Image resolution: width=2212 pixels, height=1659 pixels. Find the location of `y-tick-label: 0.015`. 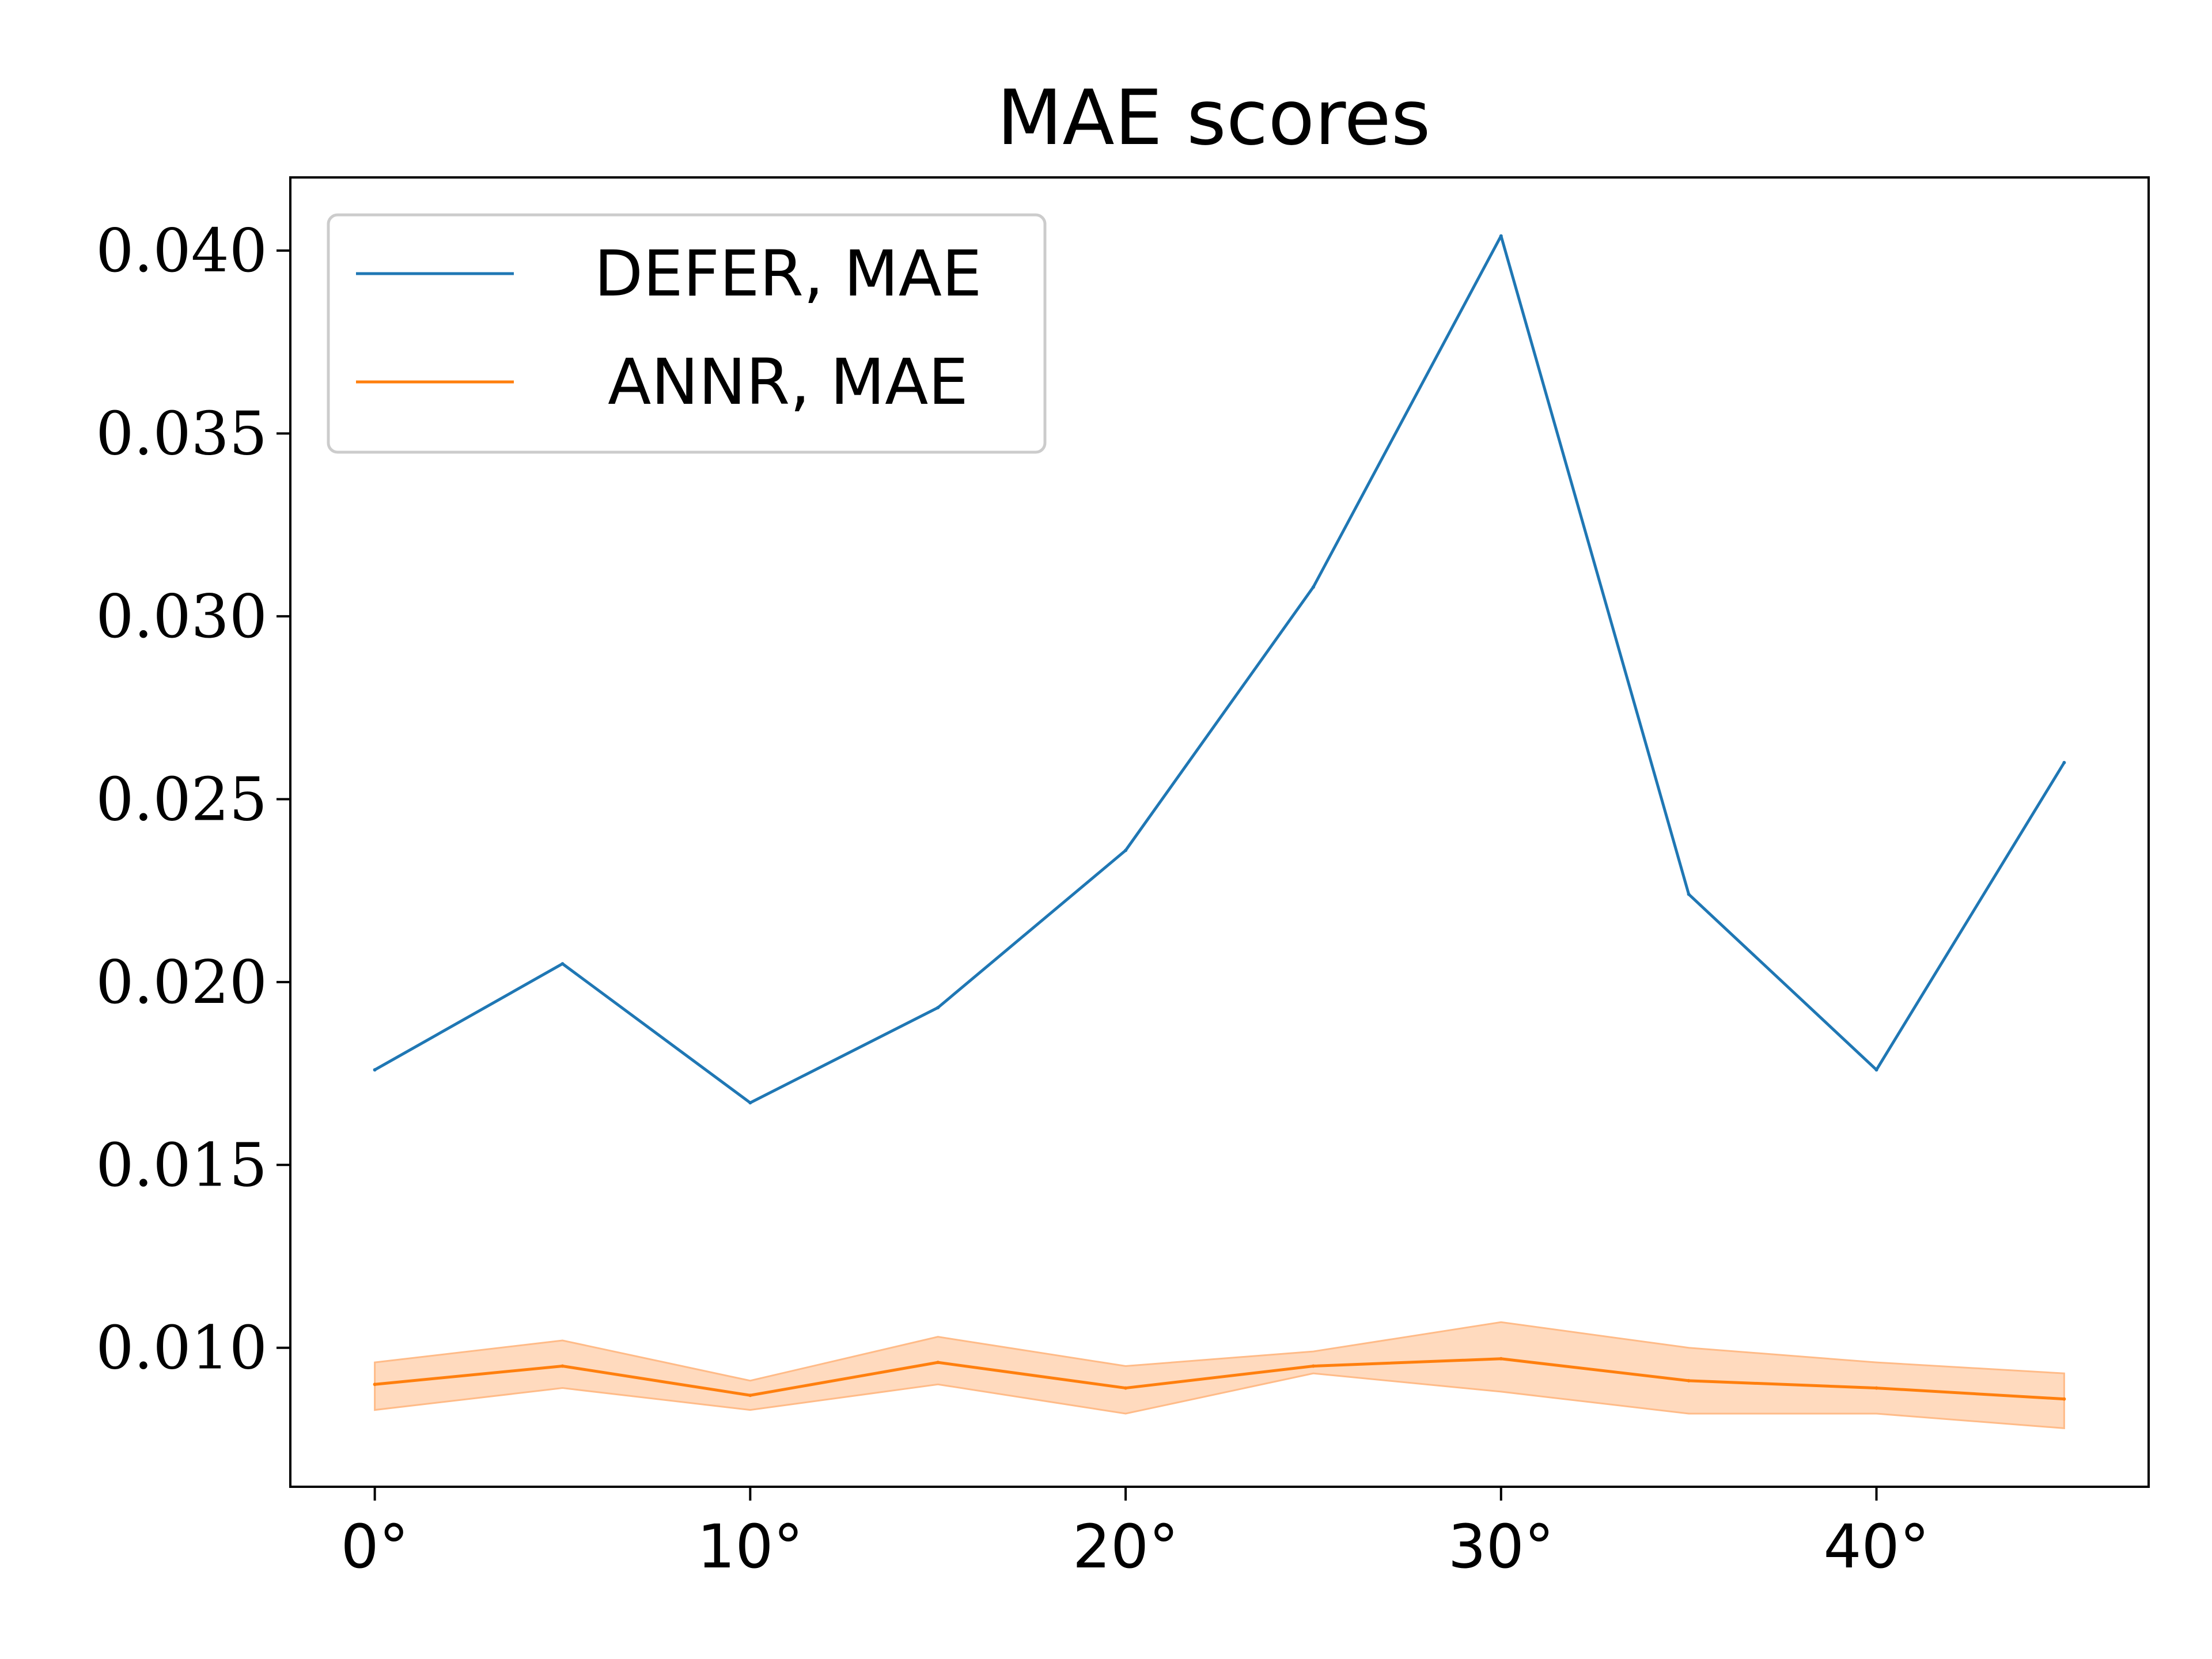

y-tick-label: 0.015 is located at coordinates (181, 1165).